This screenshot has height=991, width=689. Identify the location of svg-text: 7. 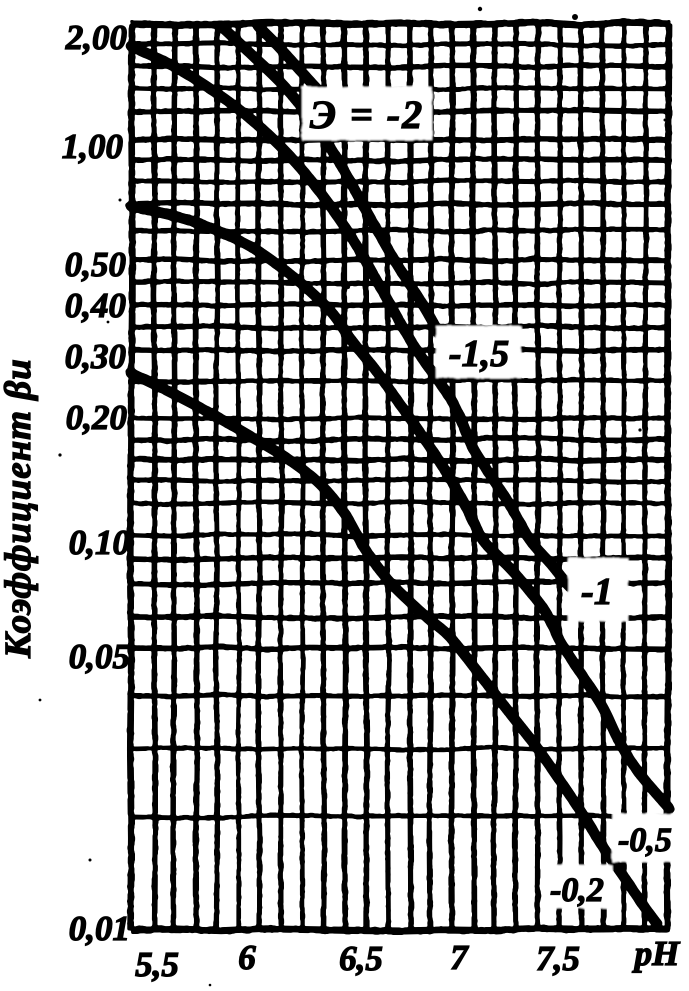
(459, 957).